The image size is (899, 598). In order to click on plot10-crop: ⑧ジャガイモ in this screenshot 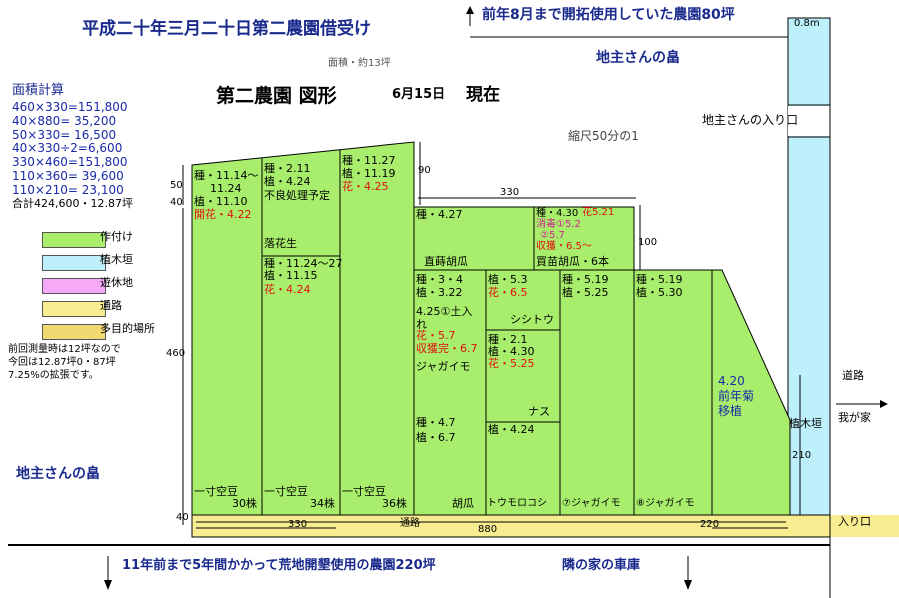, I will do `click(665, 503)`.